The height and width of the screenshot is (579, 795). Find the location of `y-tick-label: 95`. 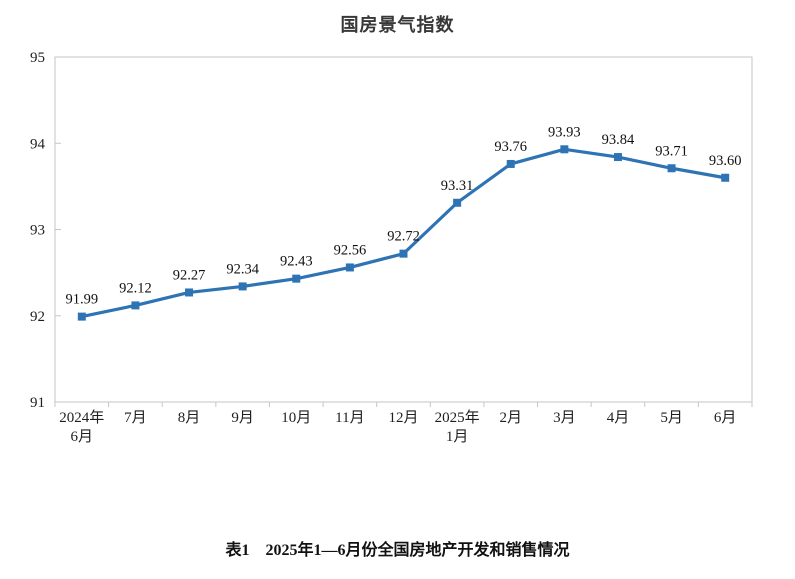

y-tick-label: 95 is located at coordinates (37, 58).